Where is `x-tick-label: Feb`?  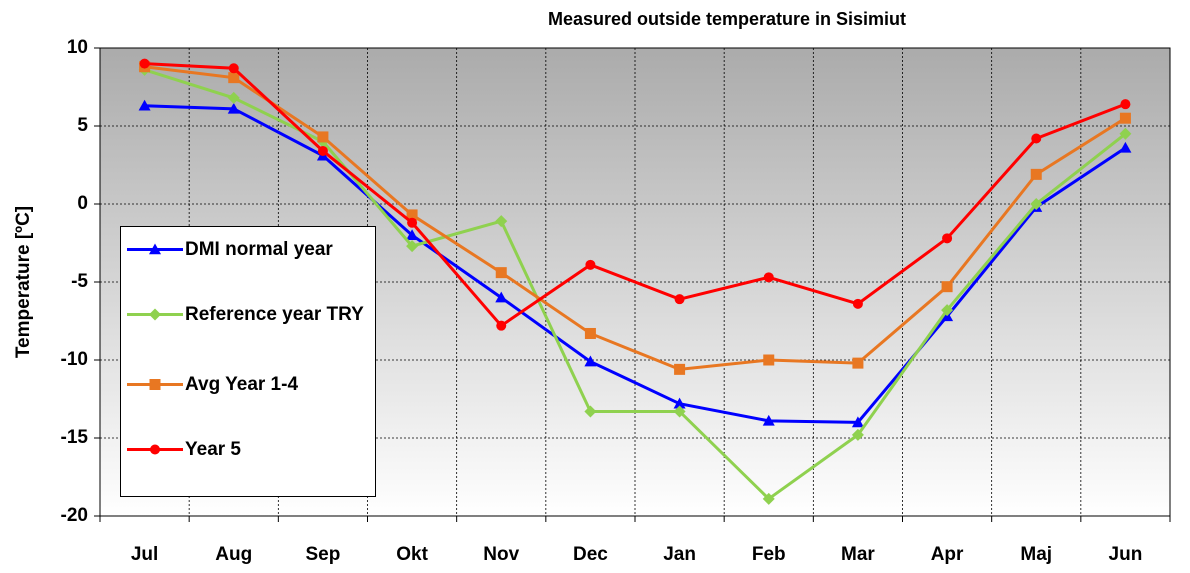
x-tick-label: Feb is located at coordinates (769, 554).